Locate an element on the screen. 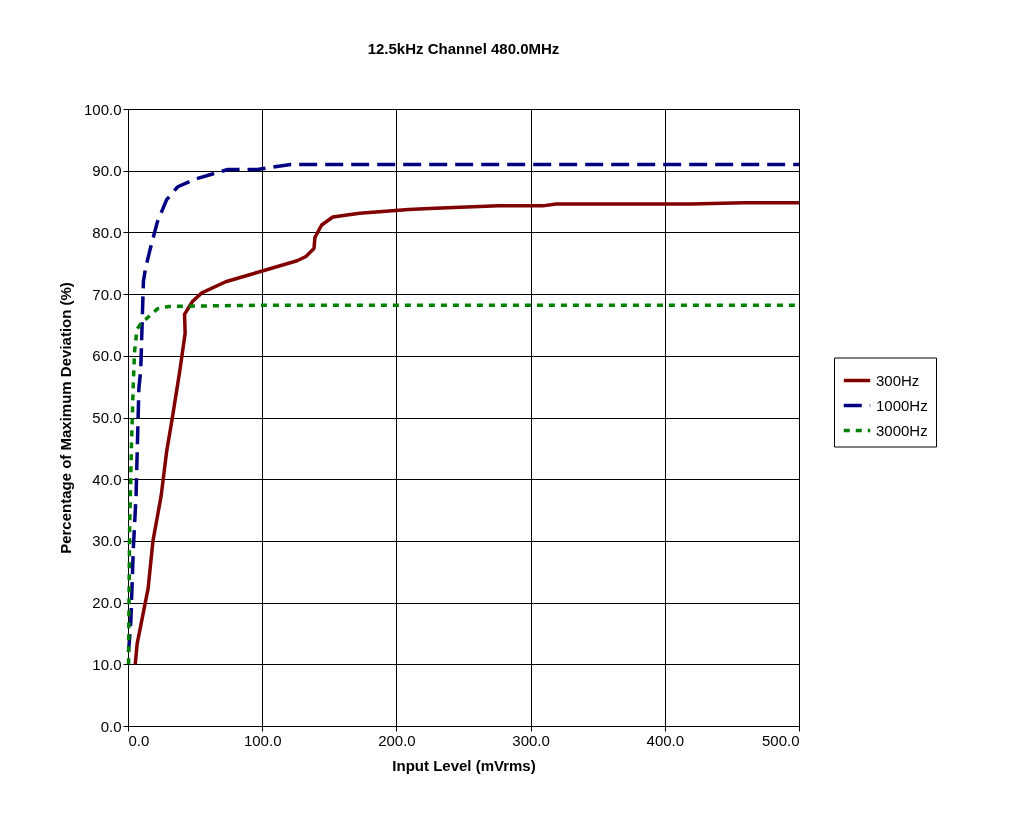  y-tick-label: 60.0 is located at coordinates (107, 356).